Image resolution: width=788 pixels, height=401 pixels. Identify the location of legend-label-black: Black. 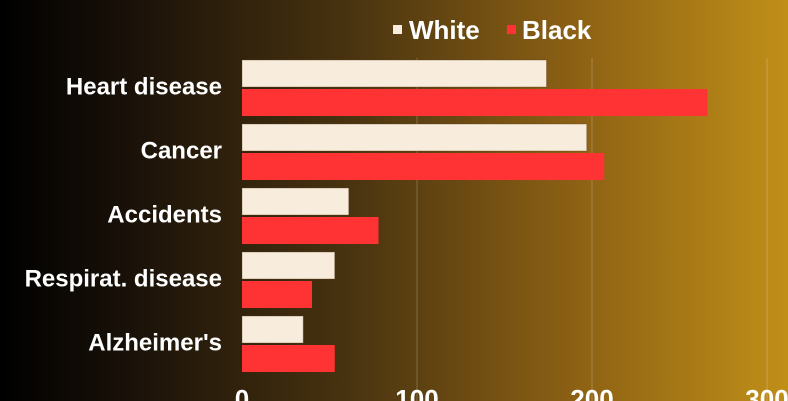
(557, 30).